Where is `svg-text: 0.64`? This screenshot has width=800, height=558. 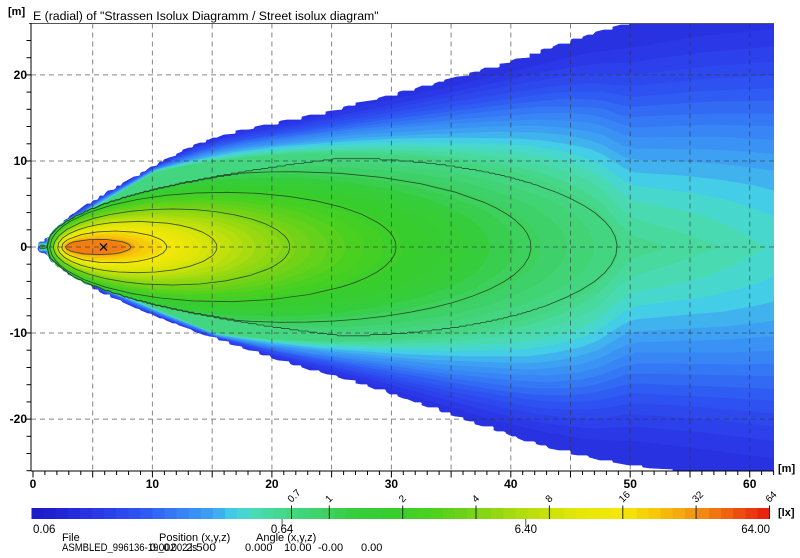
svg-text: 0.64 is located at coordinates (282, 530).